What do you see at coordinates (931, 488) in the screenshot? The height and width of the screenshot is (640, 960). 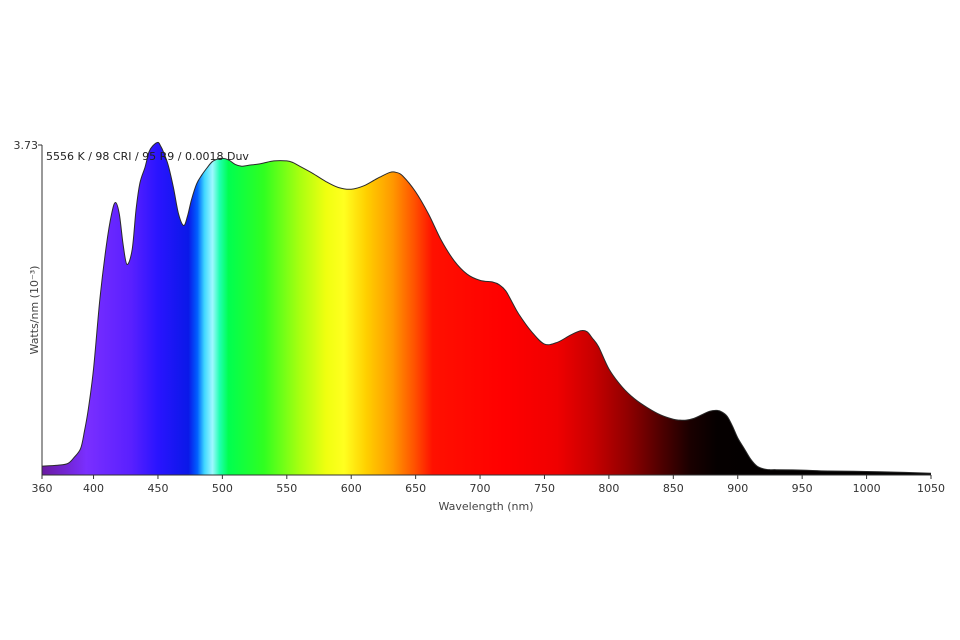 I see `x-tick-label: 1050` at bounding box center [931, 488].